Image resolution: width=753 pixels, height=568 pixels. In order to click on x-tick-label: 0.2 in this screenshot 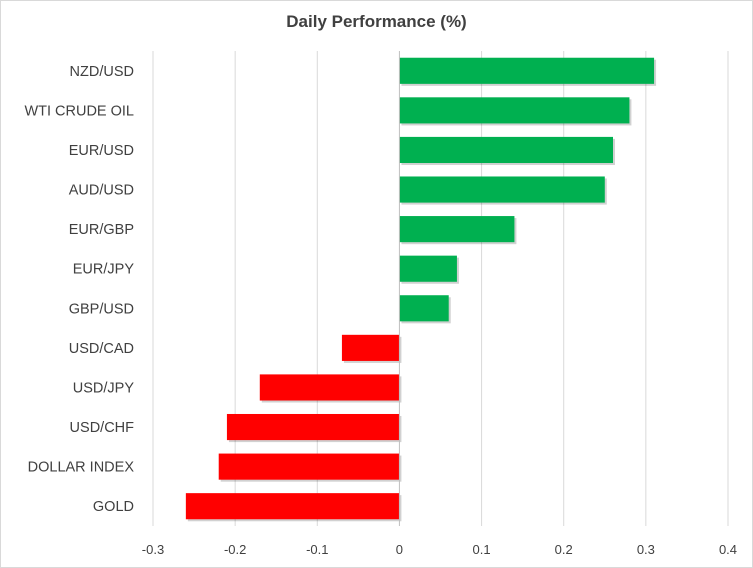, I will do `click(564, 549)`.